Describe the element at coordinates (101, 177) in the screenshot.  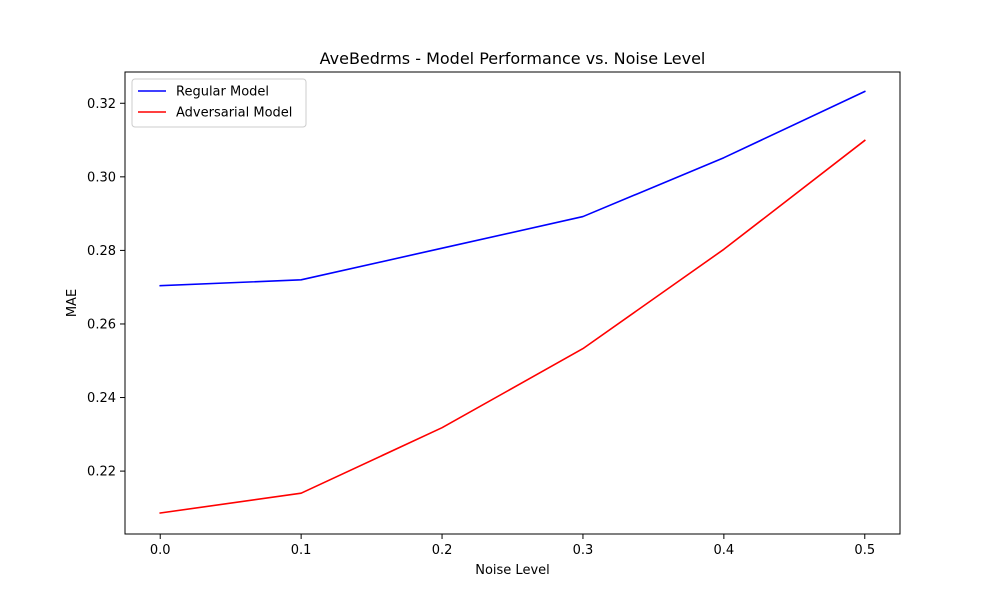
I see `y-tick-label: 0.30` at that location.